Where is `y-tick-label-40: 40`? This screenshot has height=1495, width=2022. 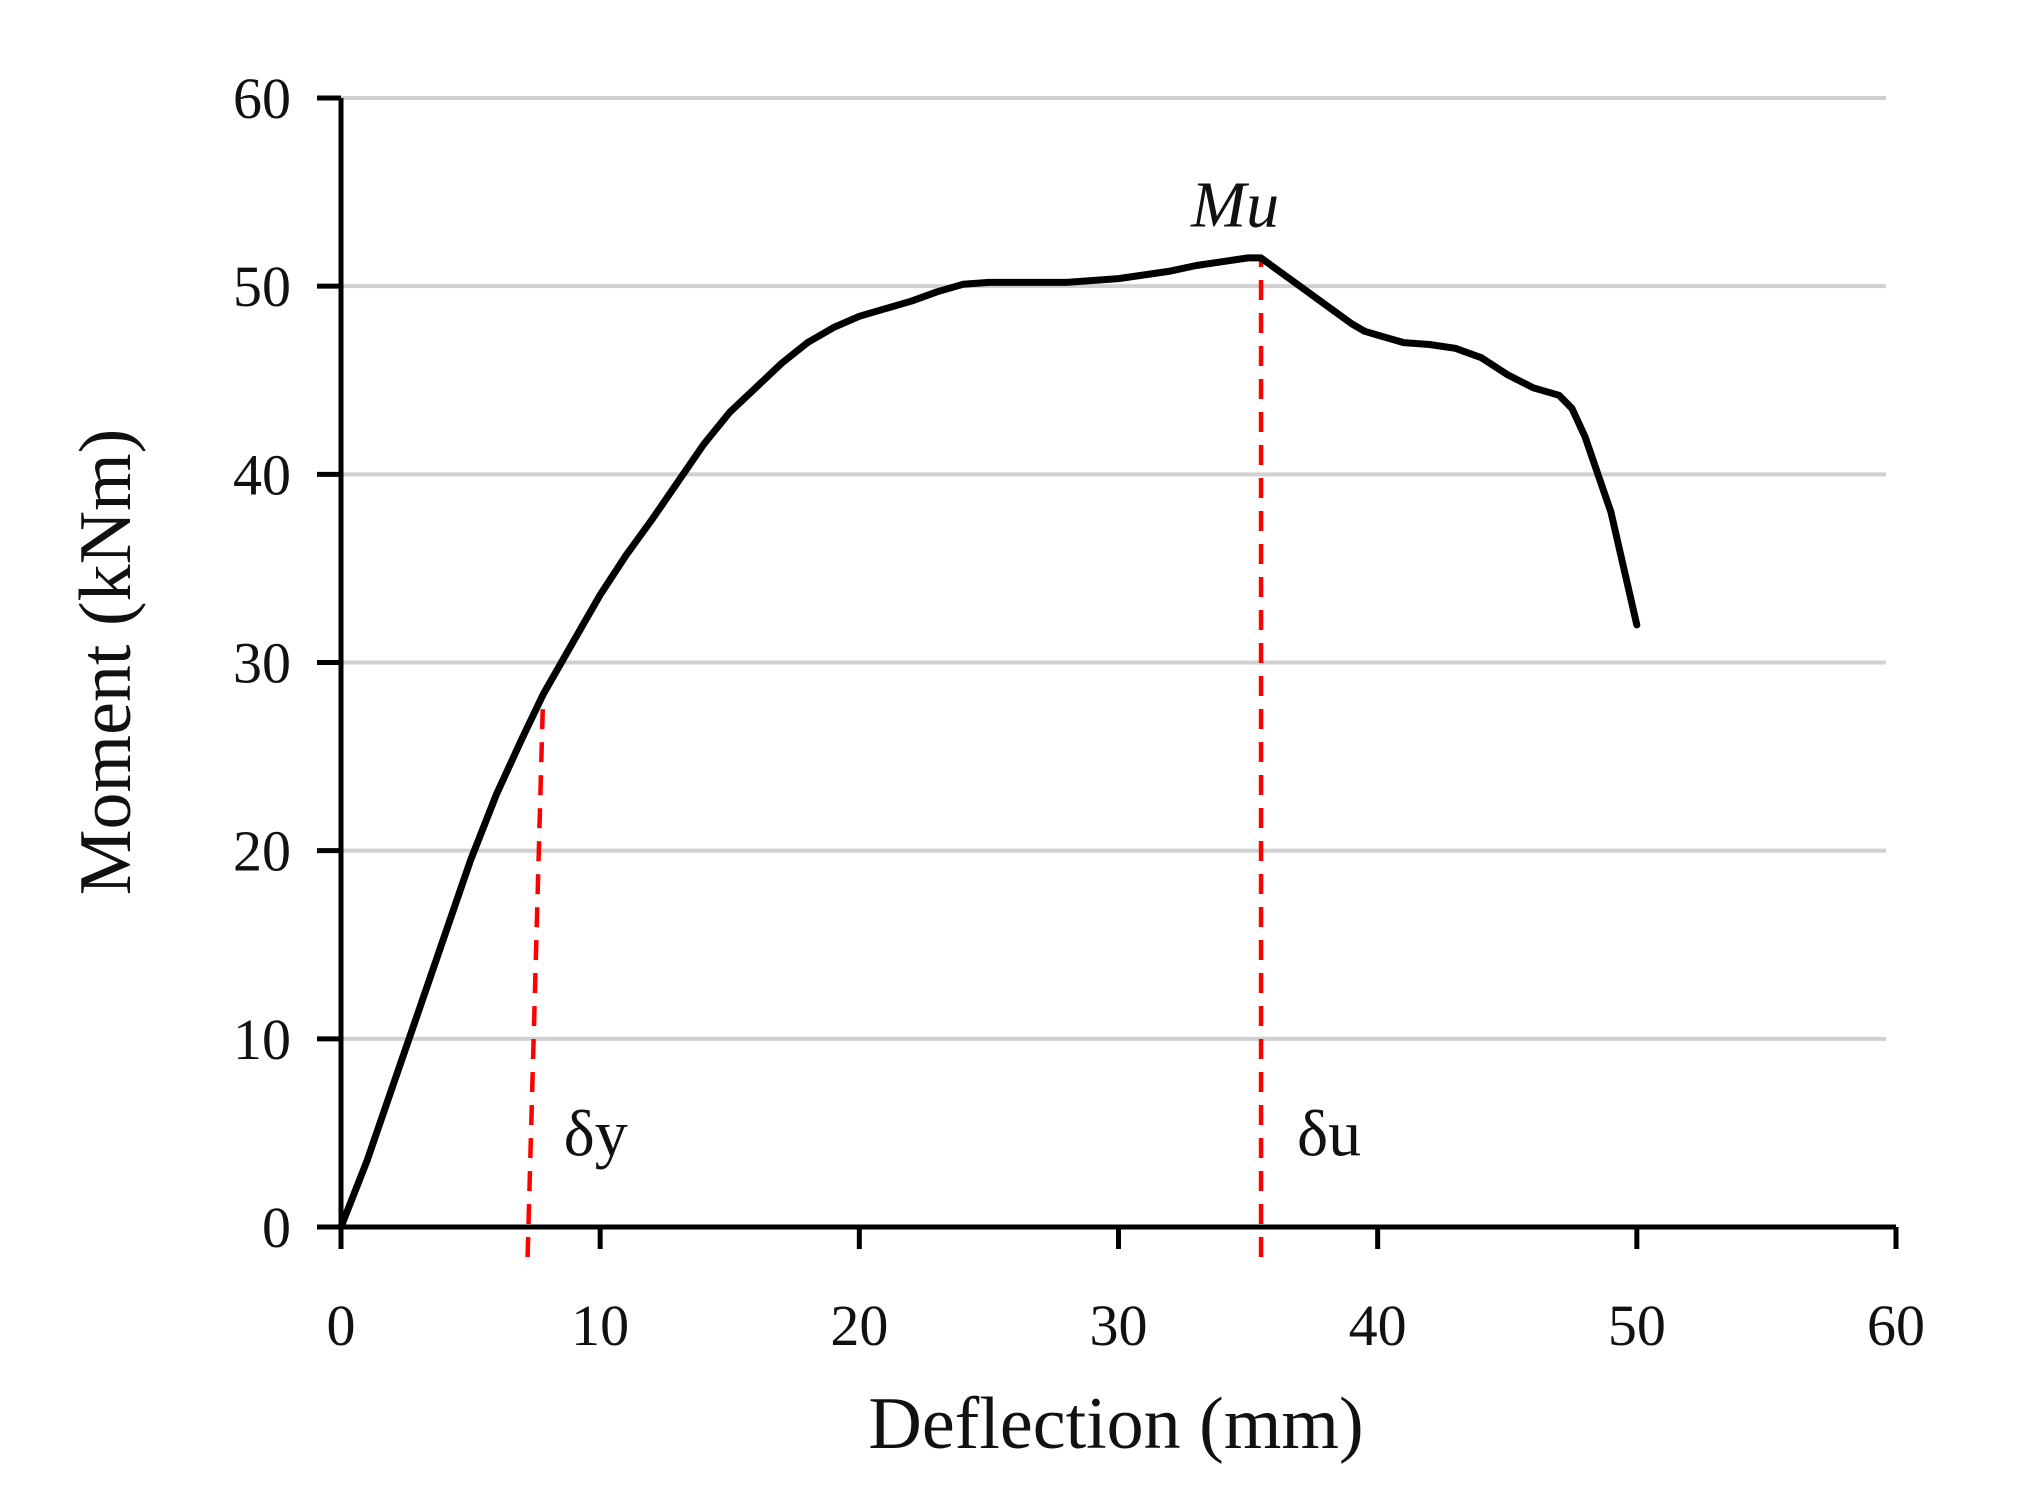
y-tick-label-40: 40 is located at coordinates (262, 474).